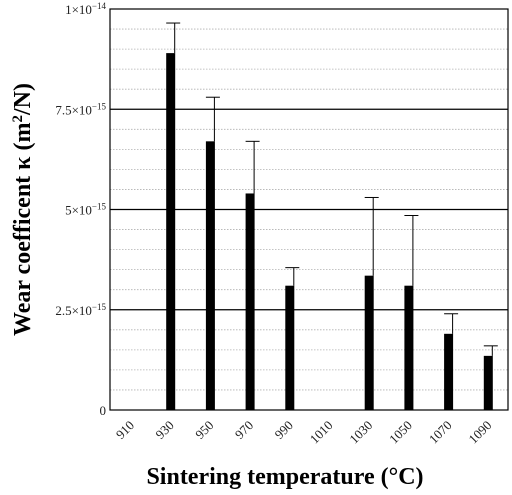  What do you see at coordinates (164, 430) in the screenshot?
I see `x-tick-label-930: 930` at bounding box center [164, 430].